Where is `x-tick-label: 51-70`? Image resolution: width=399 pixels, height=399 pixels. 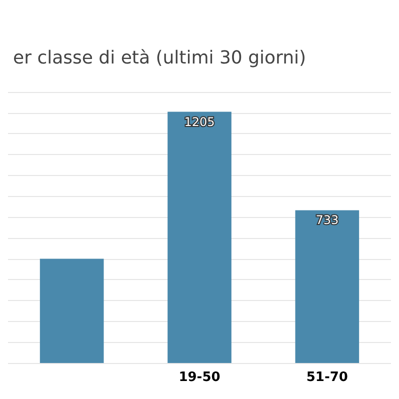 x-tick-label: 51-70 is located at coordinates (327, 377).